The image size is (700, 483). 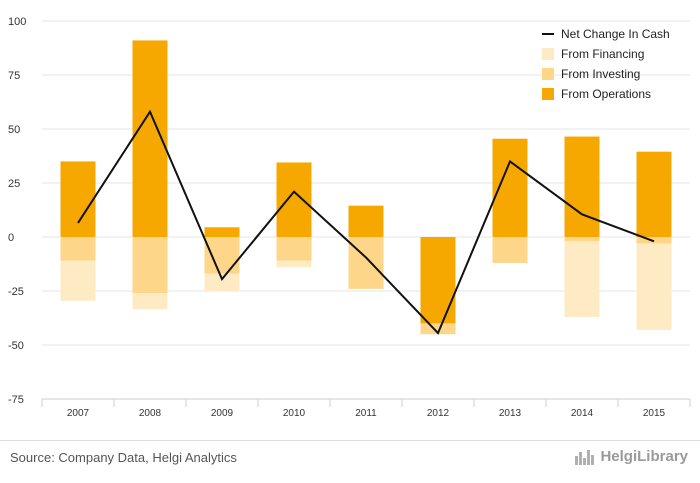 What do you see at coordinates (78, 413) in the screenshot?
I see `x-tick-label: 2007` at bounding box center [78, 413].